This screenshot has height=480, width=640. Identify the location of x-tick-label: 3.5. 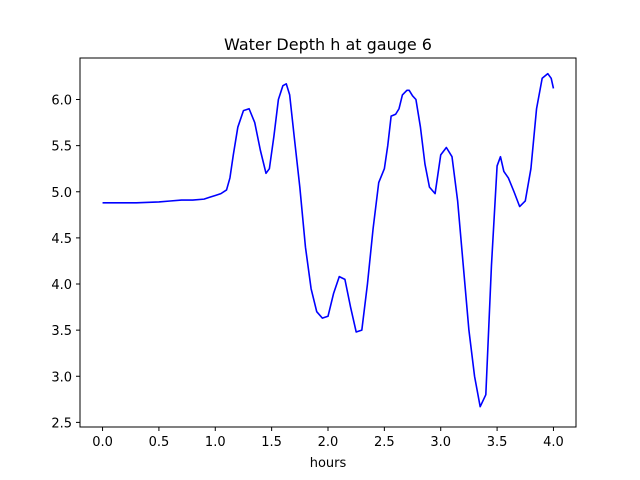
(497, 442).